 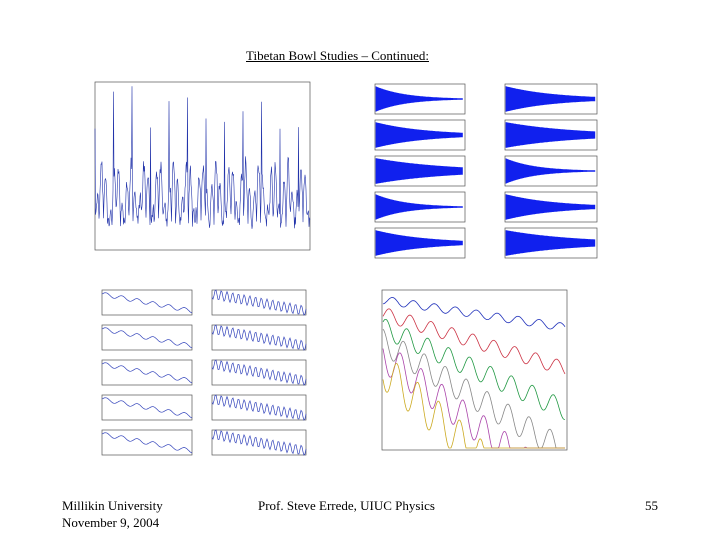 I want to click on footer-author: Prof. Steve Errede, UIUC Physics, so click(x=346, y=506).